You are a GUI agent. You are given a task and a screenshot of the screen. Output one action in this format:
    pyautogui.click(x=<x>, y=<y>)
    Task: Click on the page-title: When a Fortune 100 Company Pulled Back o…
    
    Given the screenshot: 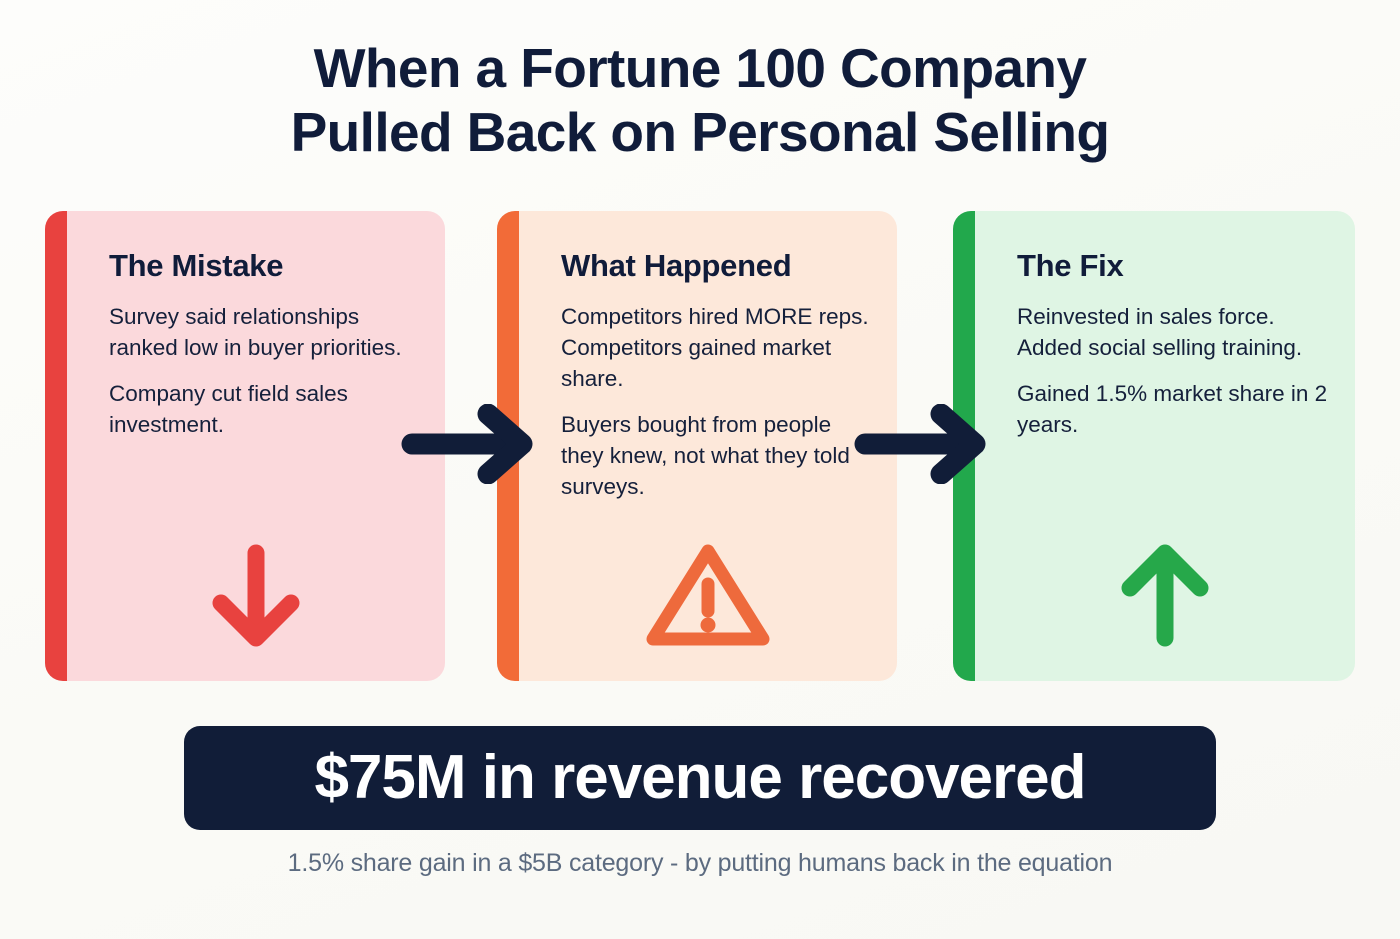 What is the action you would take?
    pyautogui.click(x=700, y=100)
    